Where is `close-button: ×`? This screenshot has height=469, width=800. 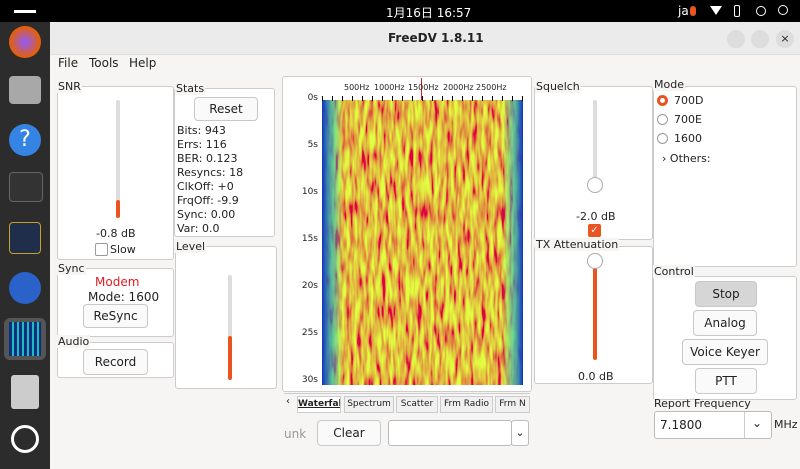 close-button: × is located at coordinates (785, 39).